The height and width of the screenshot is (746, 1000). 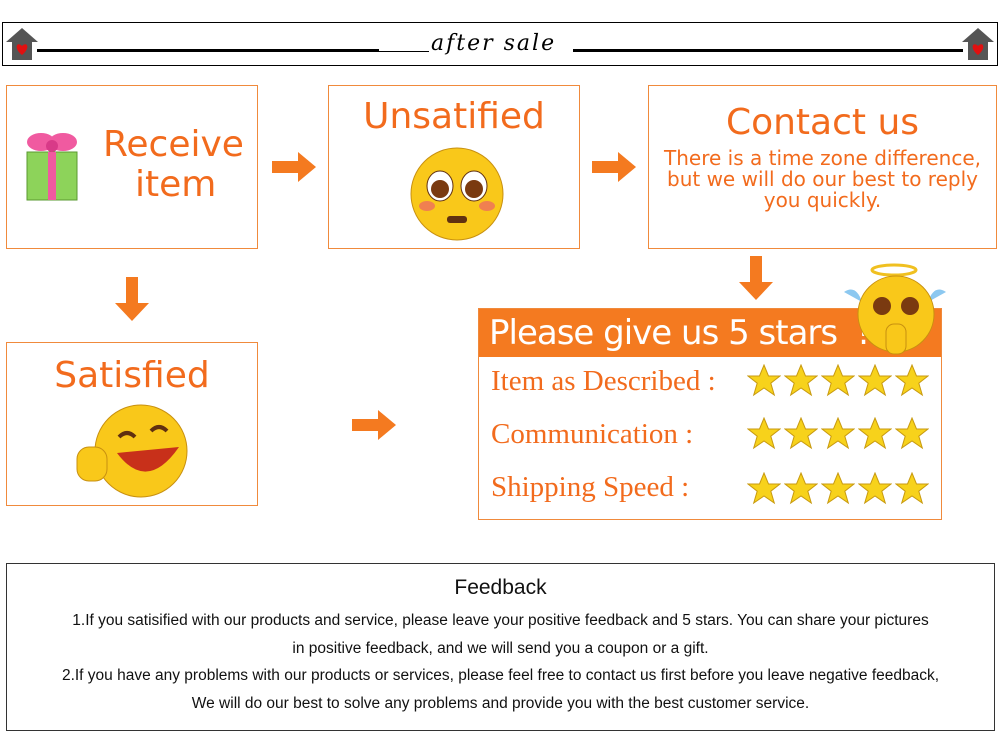 What do you see at coordinates (176, 184) in the screenshot?
I see `receive-label-line2: item` at bounding box center [176, 184].